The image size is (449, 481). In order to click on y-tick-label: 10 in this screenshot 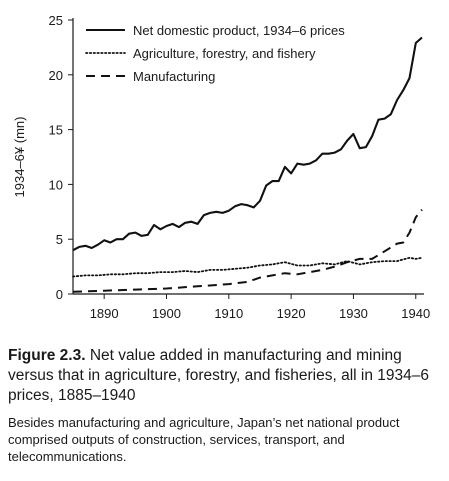, I will do `click(56, 184)`.